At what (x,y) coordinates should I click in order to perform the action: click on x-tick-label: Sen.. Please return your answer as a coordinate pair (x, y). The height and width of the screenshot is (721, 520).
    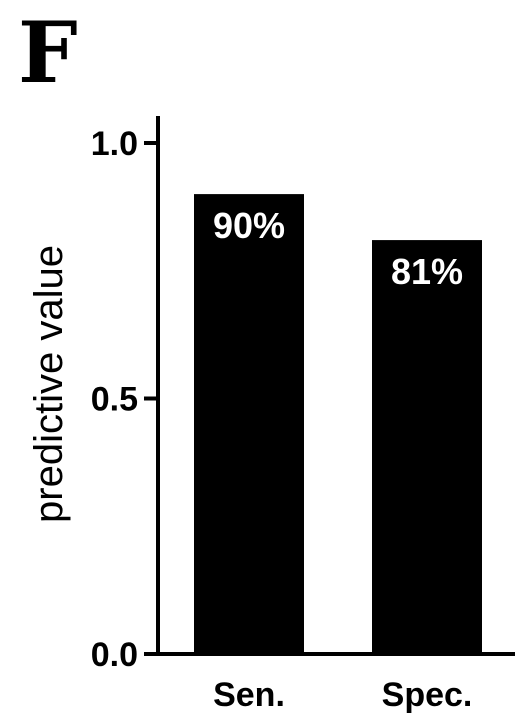
    Looking at the image, I should click on (249, 695).